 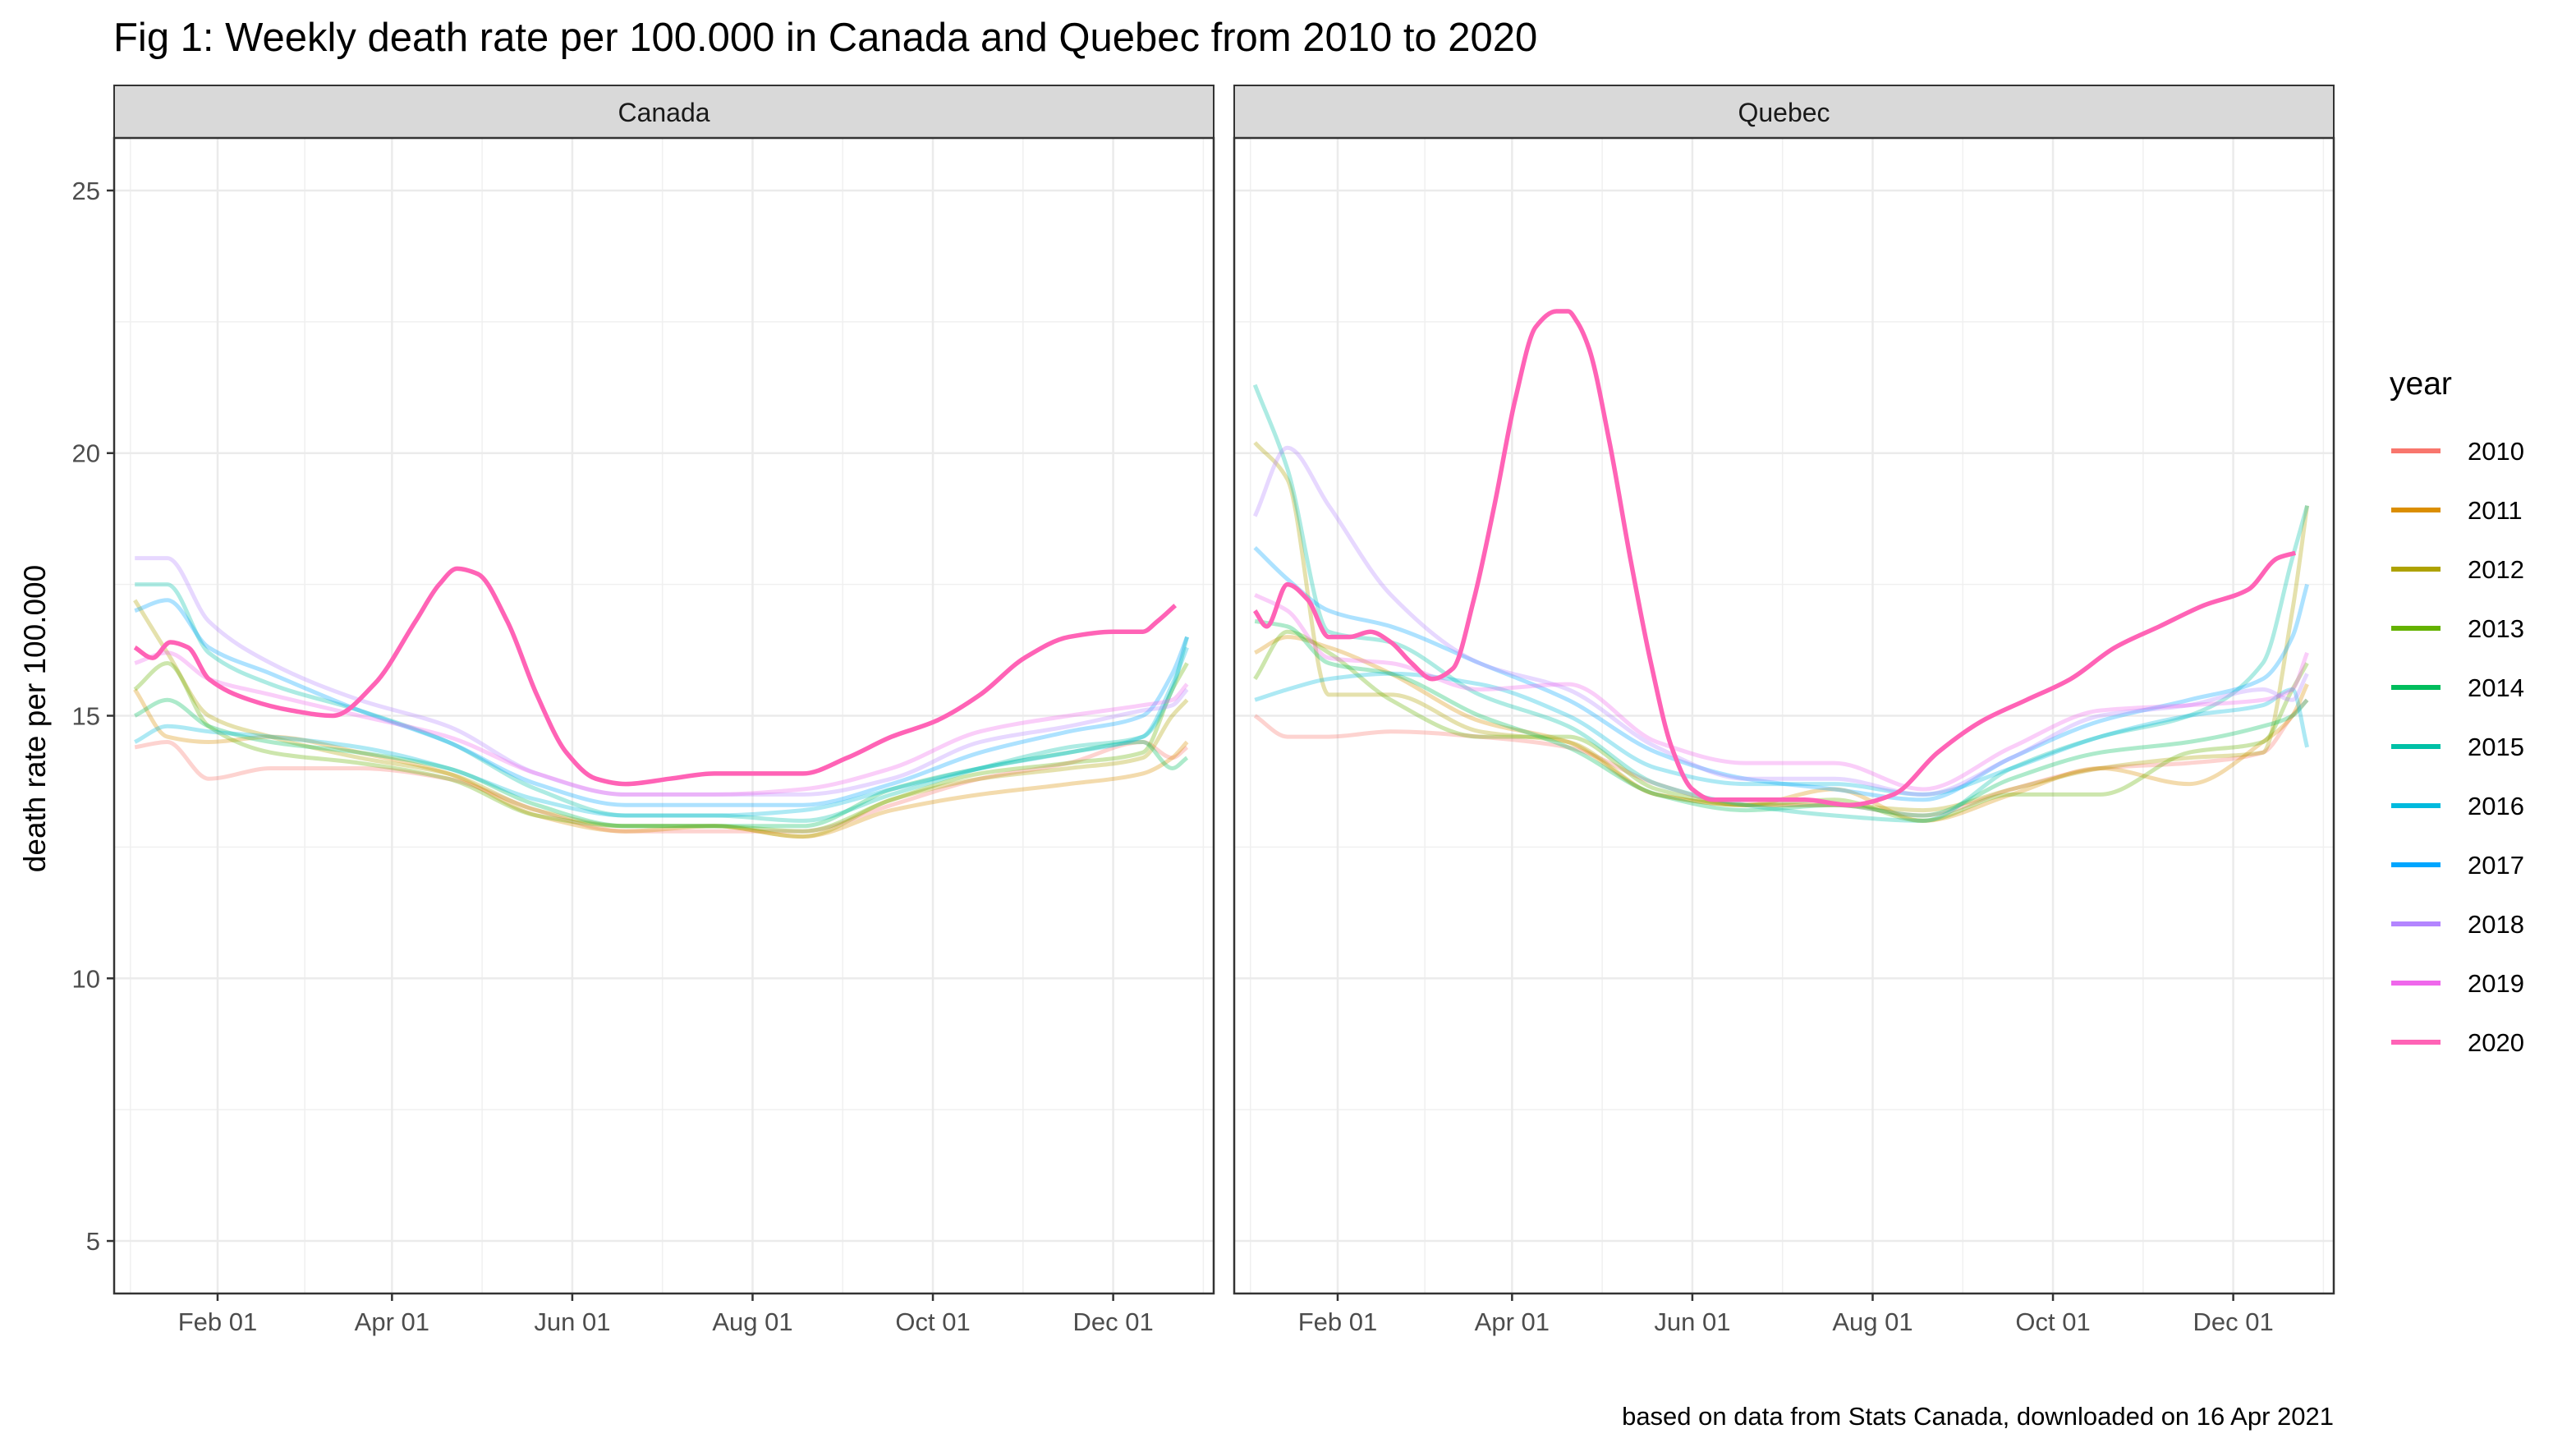 What do you see at coordinates (2457, 511) in the screenshot?
I see `legend-item-2011: 2011` at bounding box center [2457, 511].